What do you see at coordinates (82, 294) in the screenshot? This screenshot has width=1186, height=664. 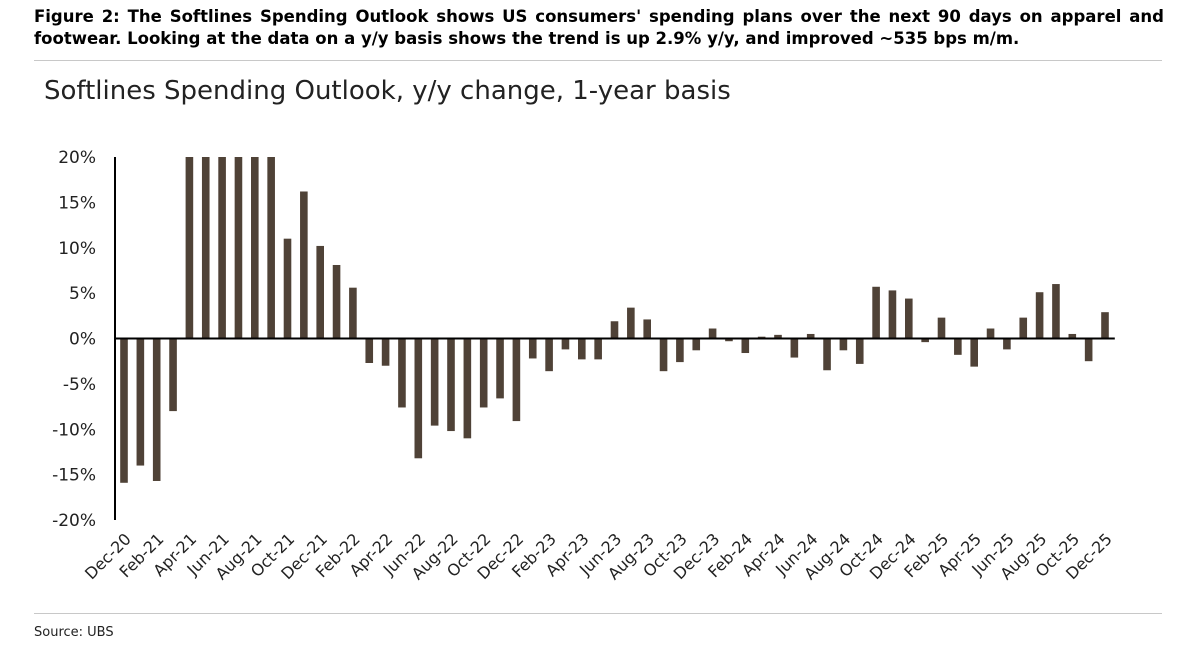 I see `y-tick-label: 5%` at bounding box center [82, 294].